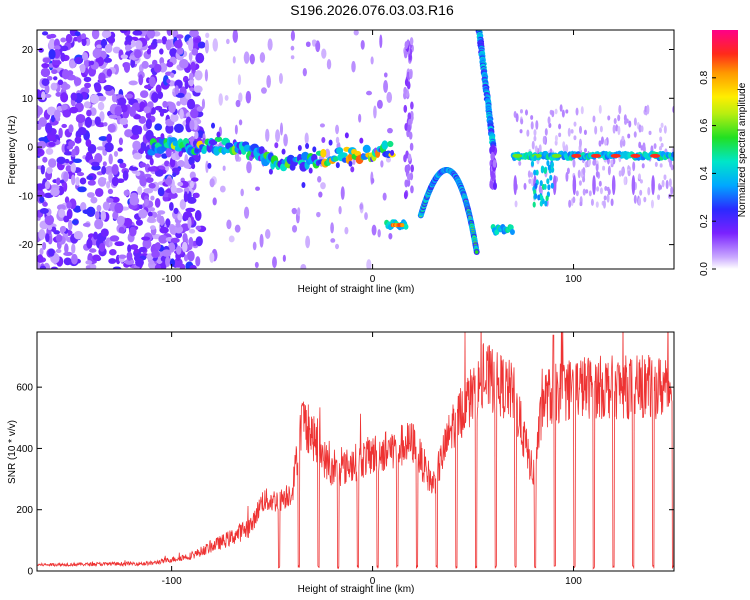  I want to click on snr-xtick-label: 0, so click(373, 581).